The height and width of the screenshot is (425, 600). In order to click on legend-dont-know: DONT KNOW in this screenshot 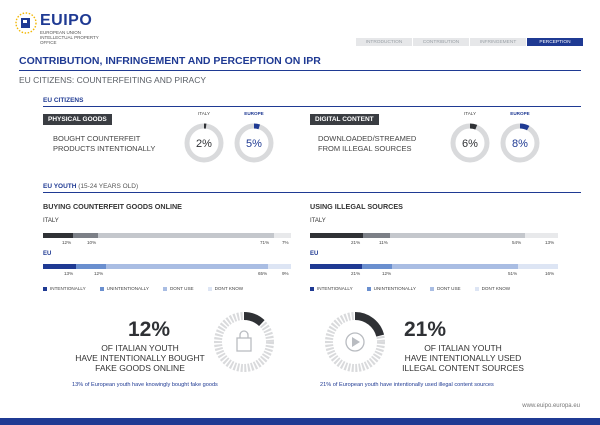, I will do `click(492, 288)`.